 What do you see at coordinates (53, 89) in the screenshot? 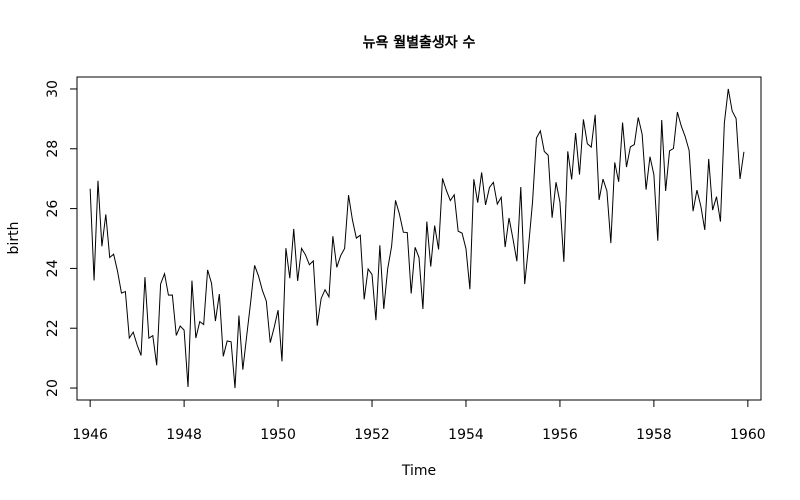
I see `y-tick-label: 30` at bounding box center [53, 89].